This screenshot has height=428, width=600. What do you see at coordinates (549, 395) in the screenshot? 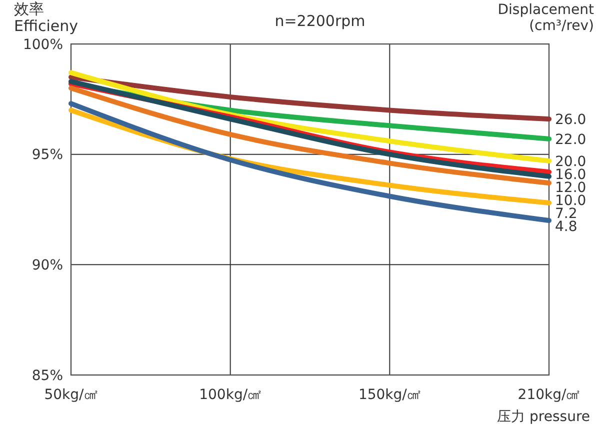
I see `x-tick-label: 210kg/㎠` at bounding box center [549, 395].